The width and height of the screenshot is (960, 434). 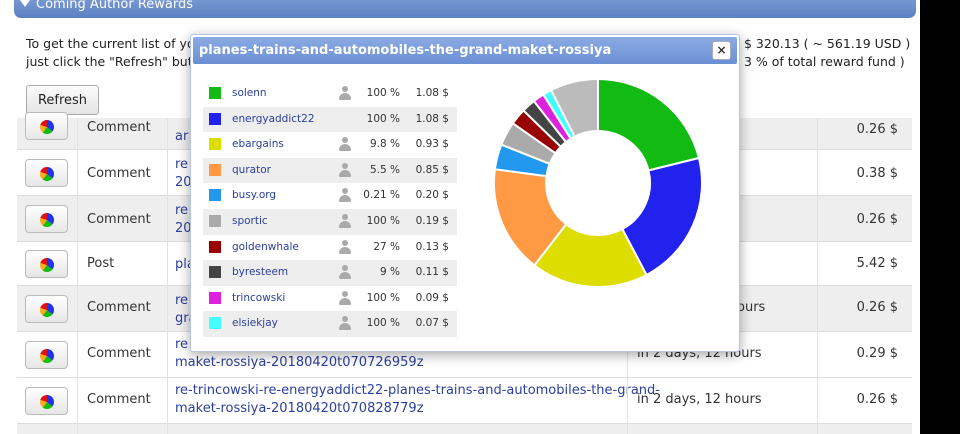 I want to click on voter-row: trincowski 100 % 0.09 $, so click(x=330, y=299).